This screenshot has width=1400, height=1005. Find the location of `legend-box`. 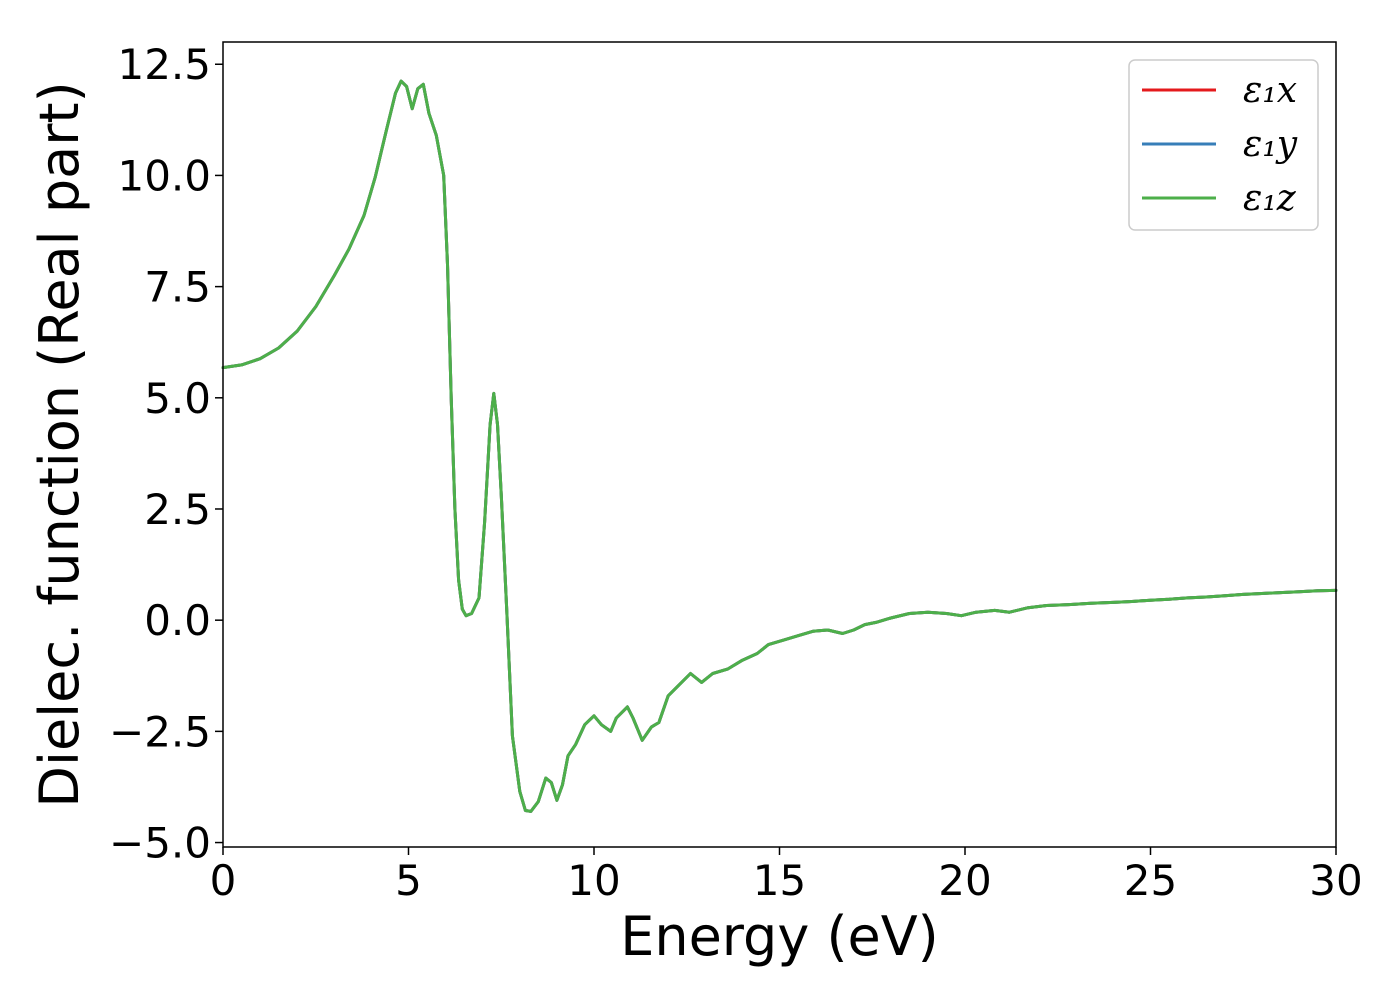

legend-box is located at coordinates (1223, 145).